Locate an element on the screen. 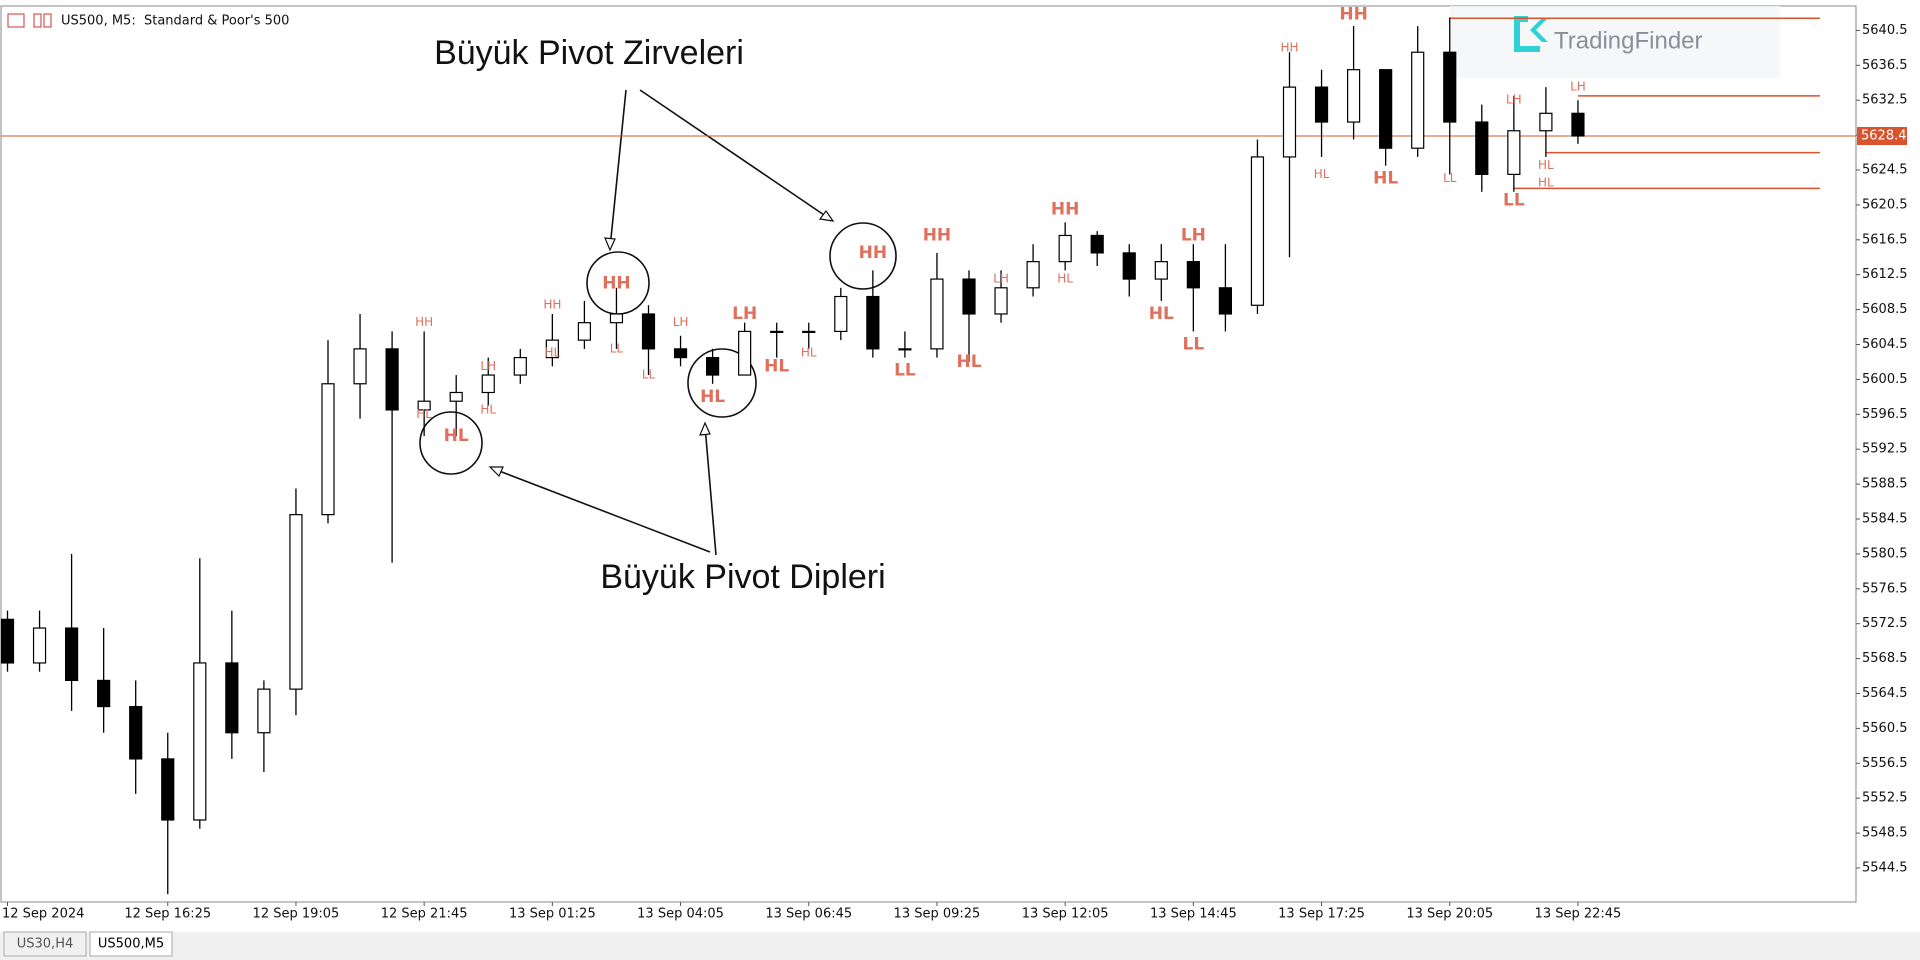 This screenshot has width=1920, height=960. y-tick-label: 5604.5 is located at coordinates (1885, 344).